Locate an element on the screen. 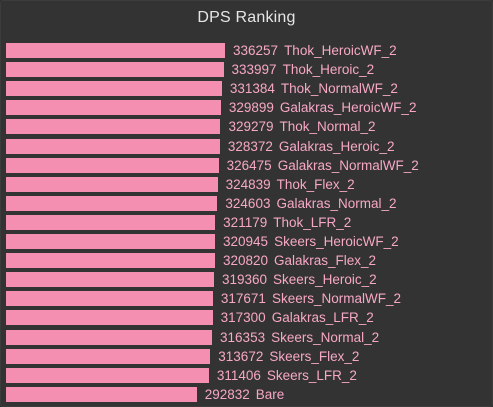  bar-row: 324839 Thok_Flex_2 is located at coordinates (180, 184).